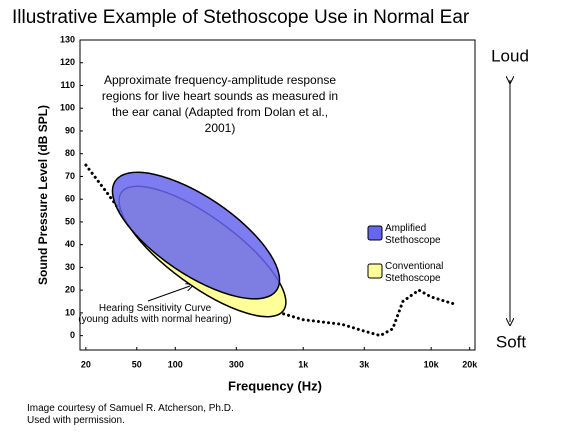 This screenshot has height=437, width=565. What do you see at coordinates (70, 130) in the screenshot?
I see `y-tick-label: 90` at bounding box center [70, 130].